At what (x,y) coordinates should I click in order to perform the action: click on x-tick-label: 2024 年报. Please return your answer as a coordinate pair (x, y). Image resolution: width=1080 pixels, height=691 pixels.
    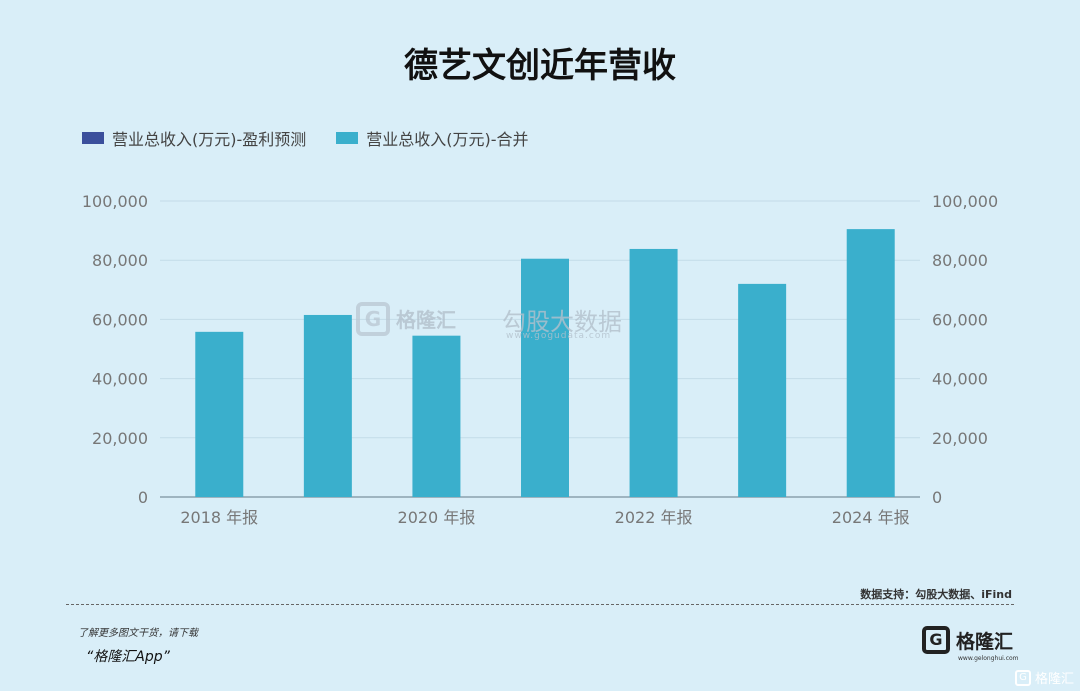
    Looking at the image, I should click on (871, 517).